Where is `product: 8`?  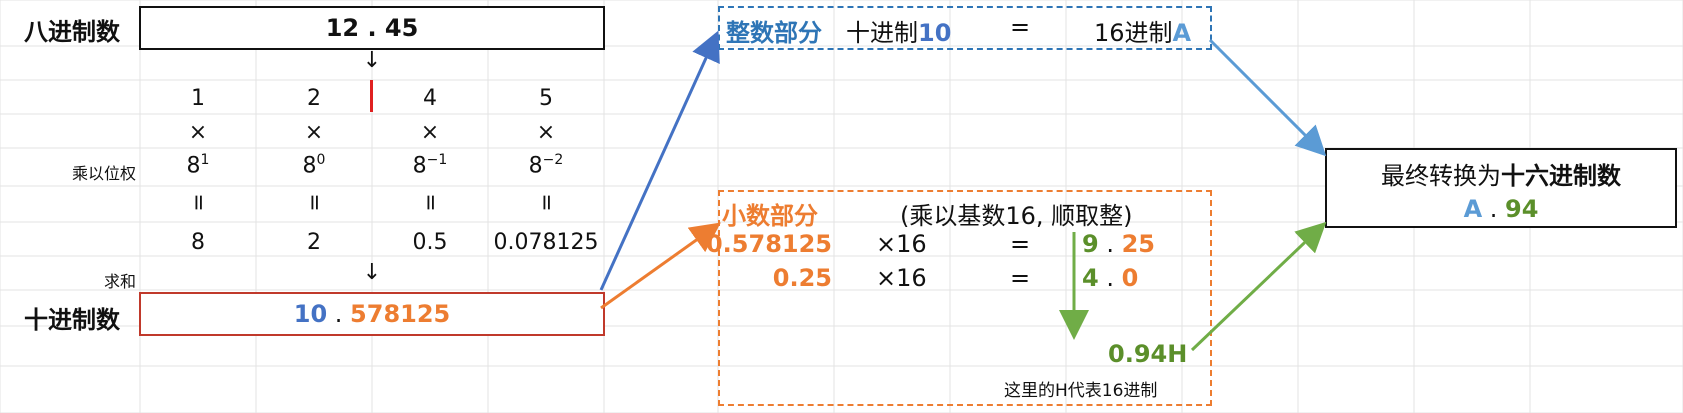 product: 8 is located at coordinates (198, 242).